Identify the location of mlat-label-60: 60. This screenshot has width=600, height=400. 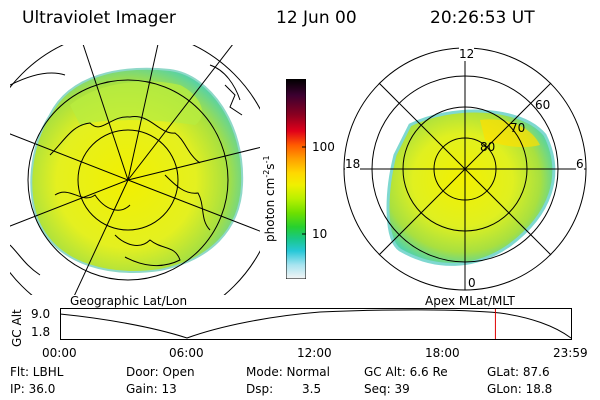
(543, 105).